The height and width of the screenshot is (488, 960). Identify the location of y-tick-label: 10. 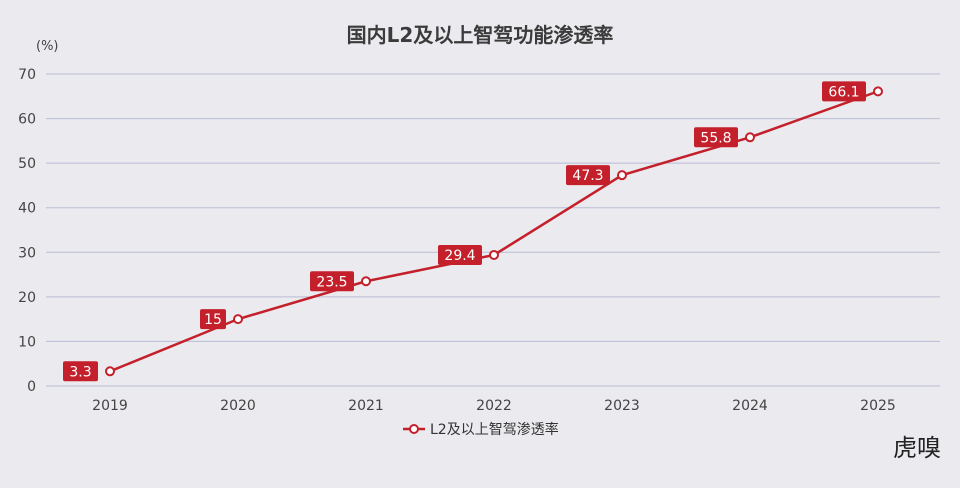
(27, 342).